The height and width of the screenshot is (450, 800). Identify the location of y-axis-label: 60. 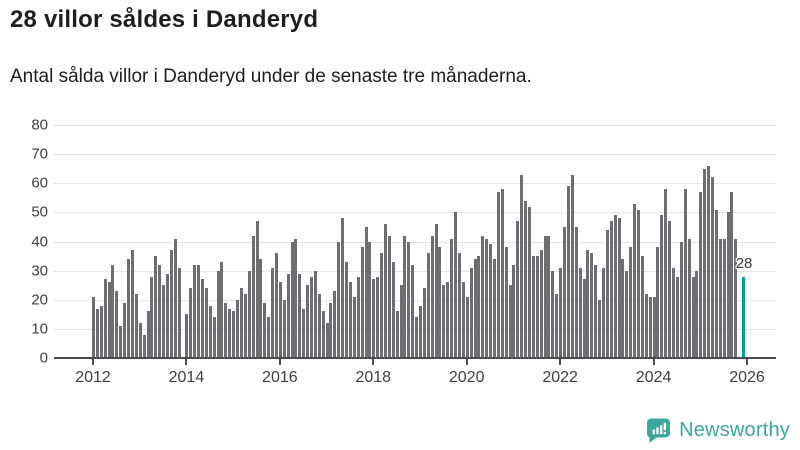
(39, 183).